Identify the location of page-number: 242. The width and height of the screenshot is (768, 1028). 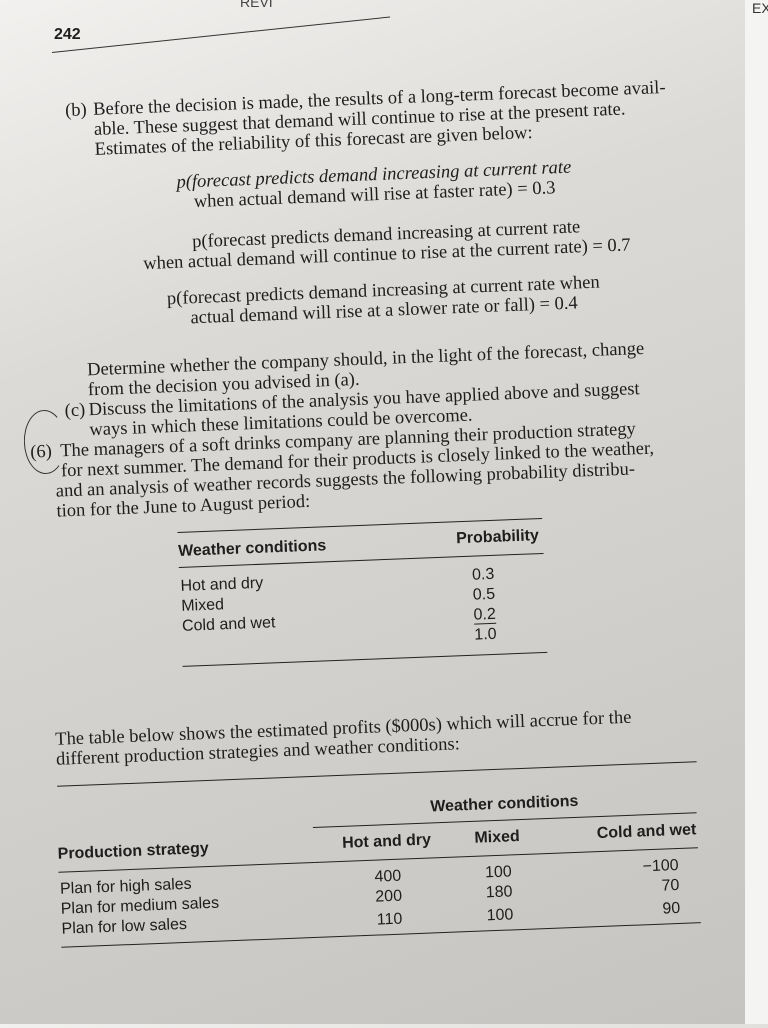
(67, 34).